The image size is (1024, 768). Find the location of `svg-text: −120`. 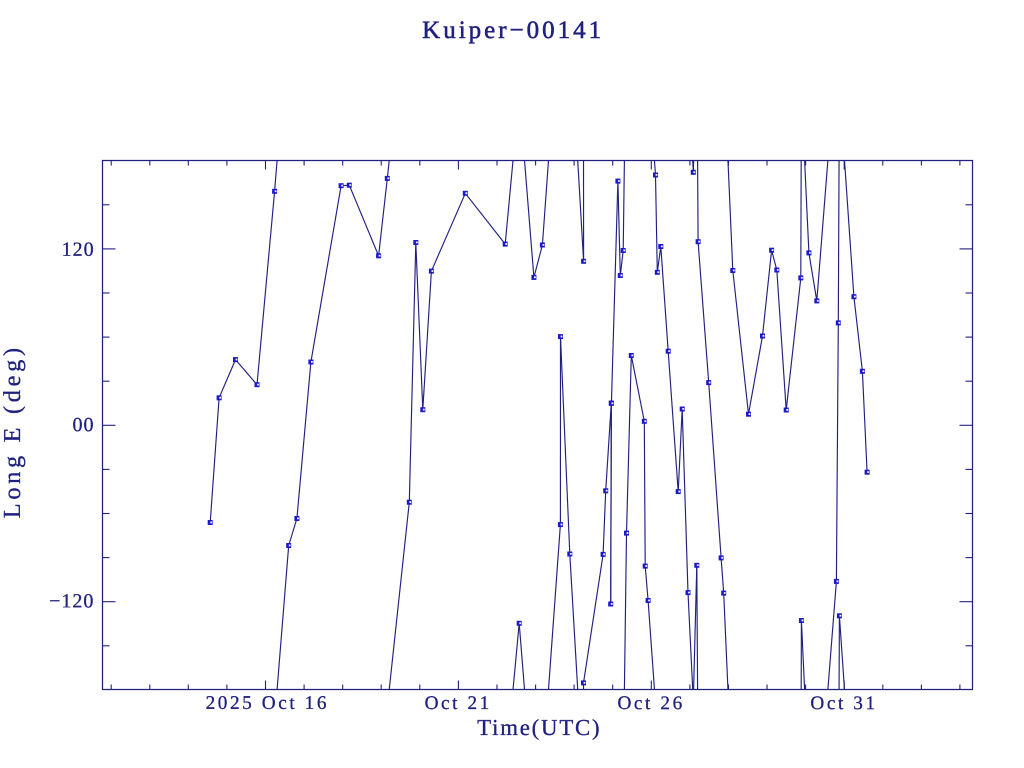

svg-text: −120 is located at coordinates (71, 601).